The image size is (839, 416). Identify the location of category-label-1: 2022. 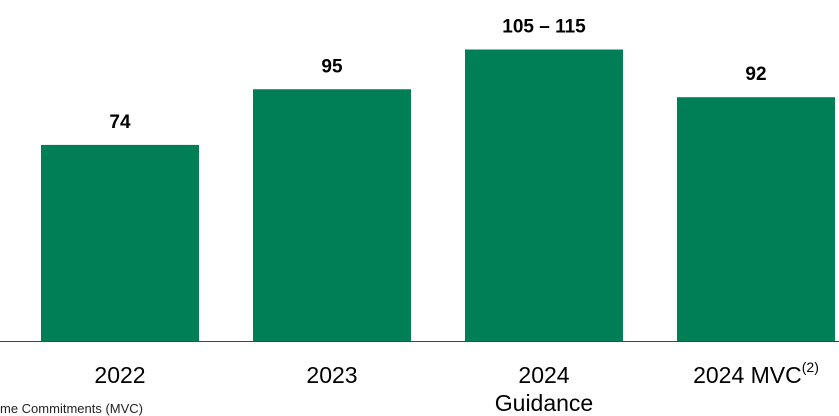
(119, 375).